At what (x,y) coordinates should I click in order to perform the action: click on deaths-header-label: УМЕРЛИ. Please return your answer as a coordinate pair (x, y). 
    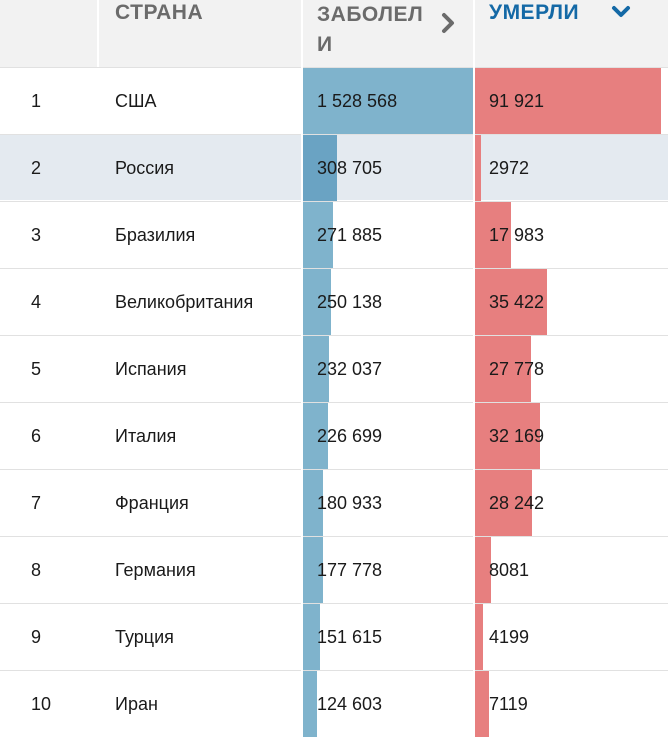
    Looking at the image, I should click on (534, 12).